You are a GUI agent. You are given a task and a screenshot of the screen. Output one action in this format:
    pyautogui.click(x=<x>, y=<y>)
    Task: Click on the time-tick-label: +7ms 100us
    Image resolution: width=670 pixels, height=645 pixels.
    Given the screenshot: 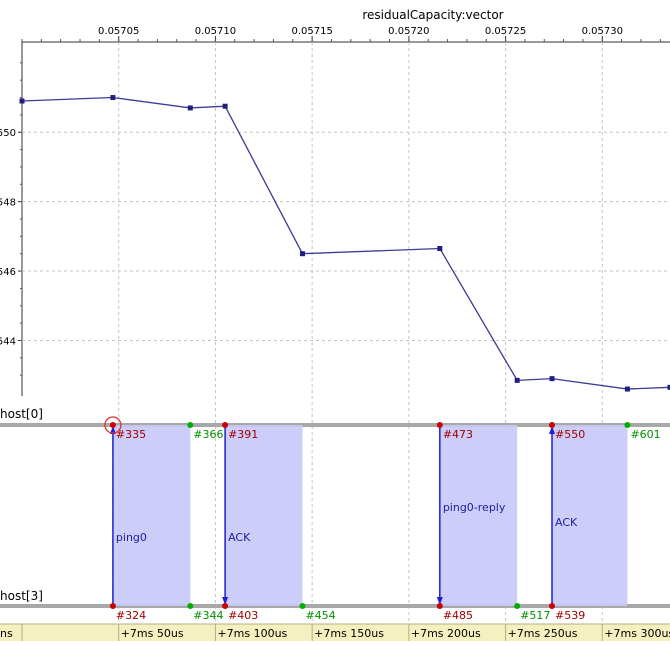 What is the action you would take?
    pyautogui.click(x=252, y=633)
    